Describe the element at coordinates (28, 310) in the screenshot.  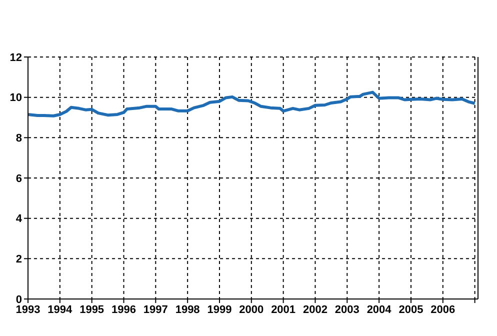
I see `x-tick-label: 1993` at that location.